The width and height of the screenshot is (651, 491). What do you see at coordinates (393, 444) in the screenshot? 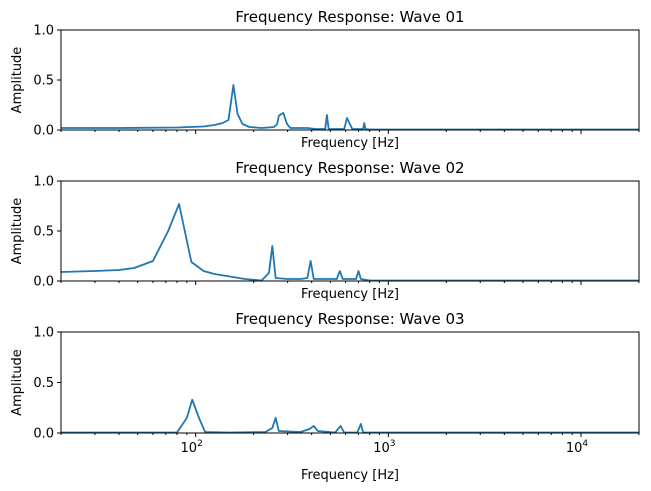
I see `x-tick-exponent: 3` at bounding box center [393, 444].